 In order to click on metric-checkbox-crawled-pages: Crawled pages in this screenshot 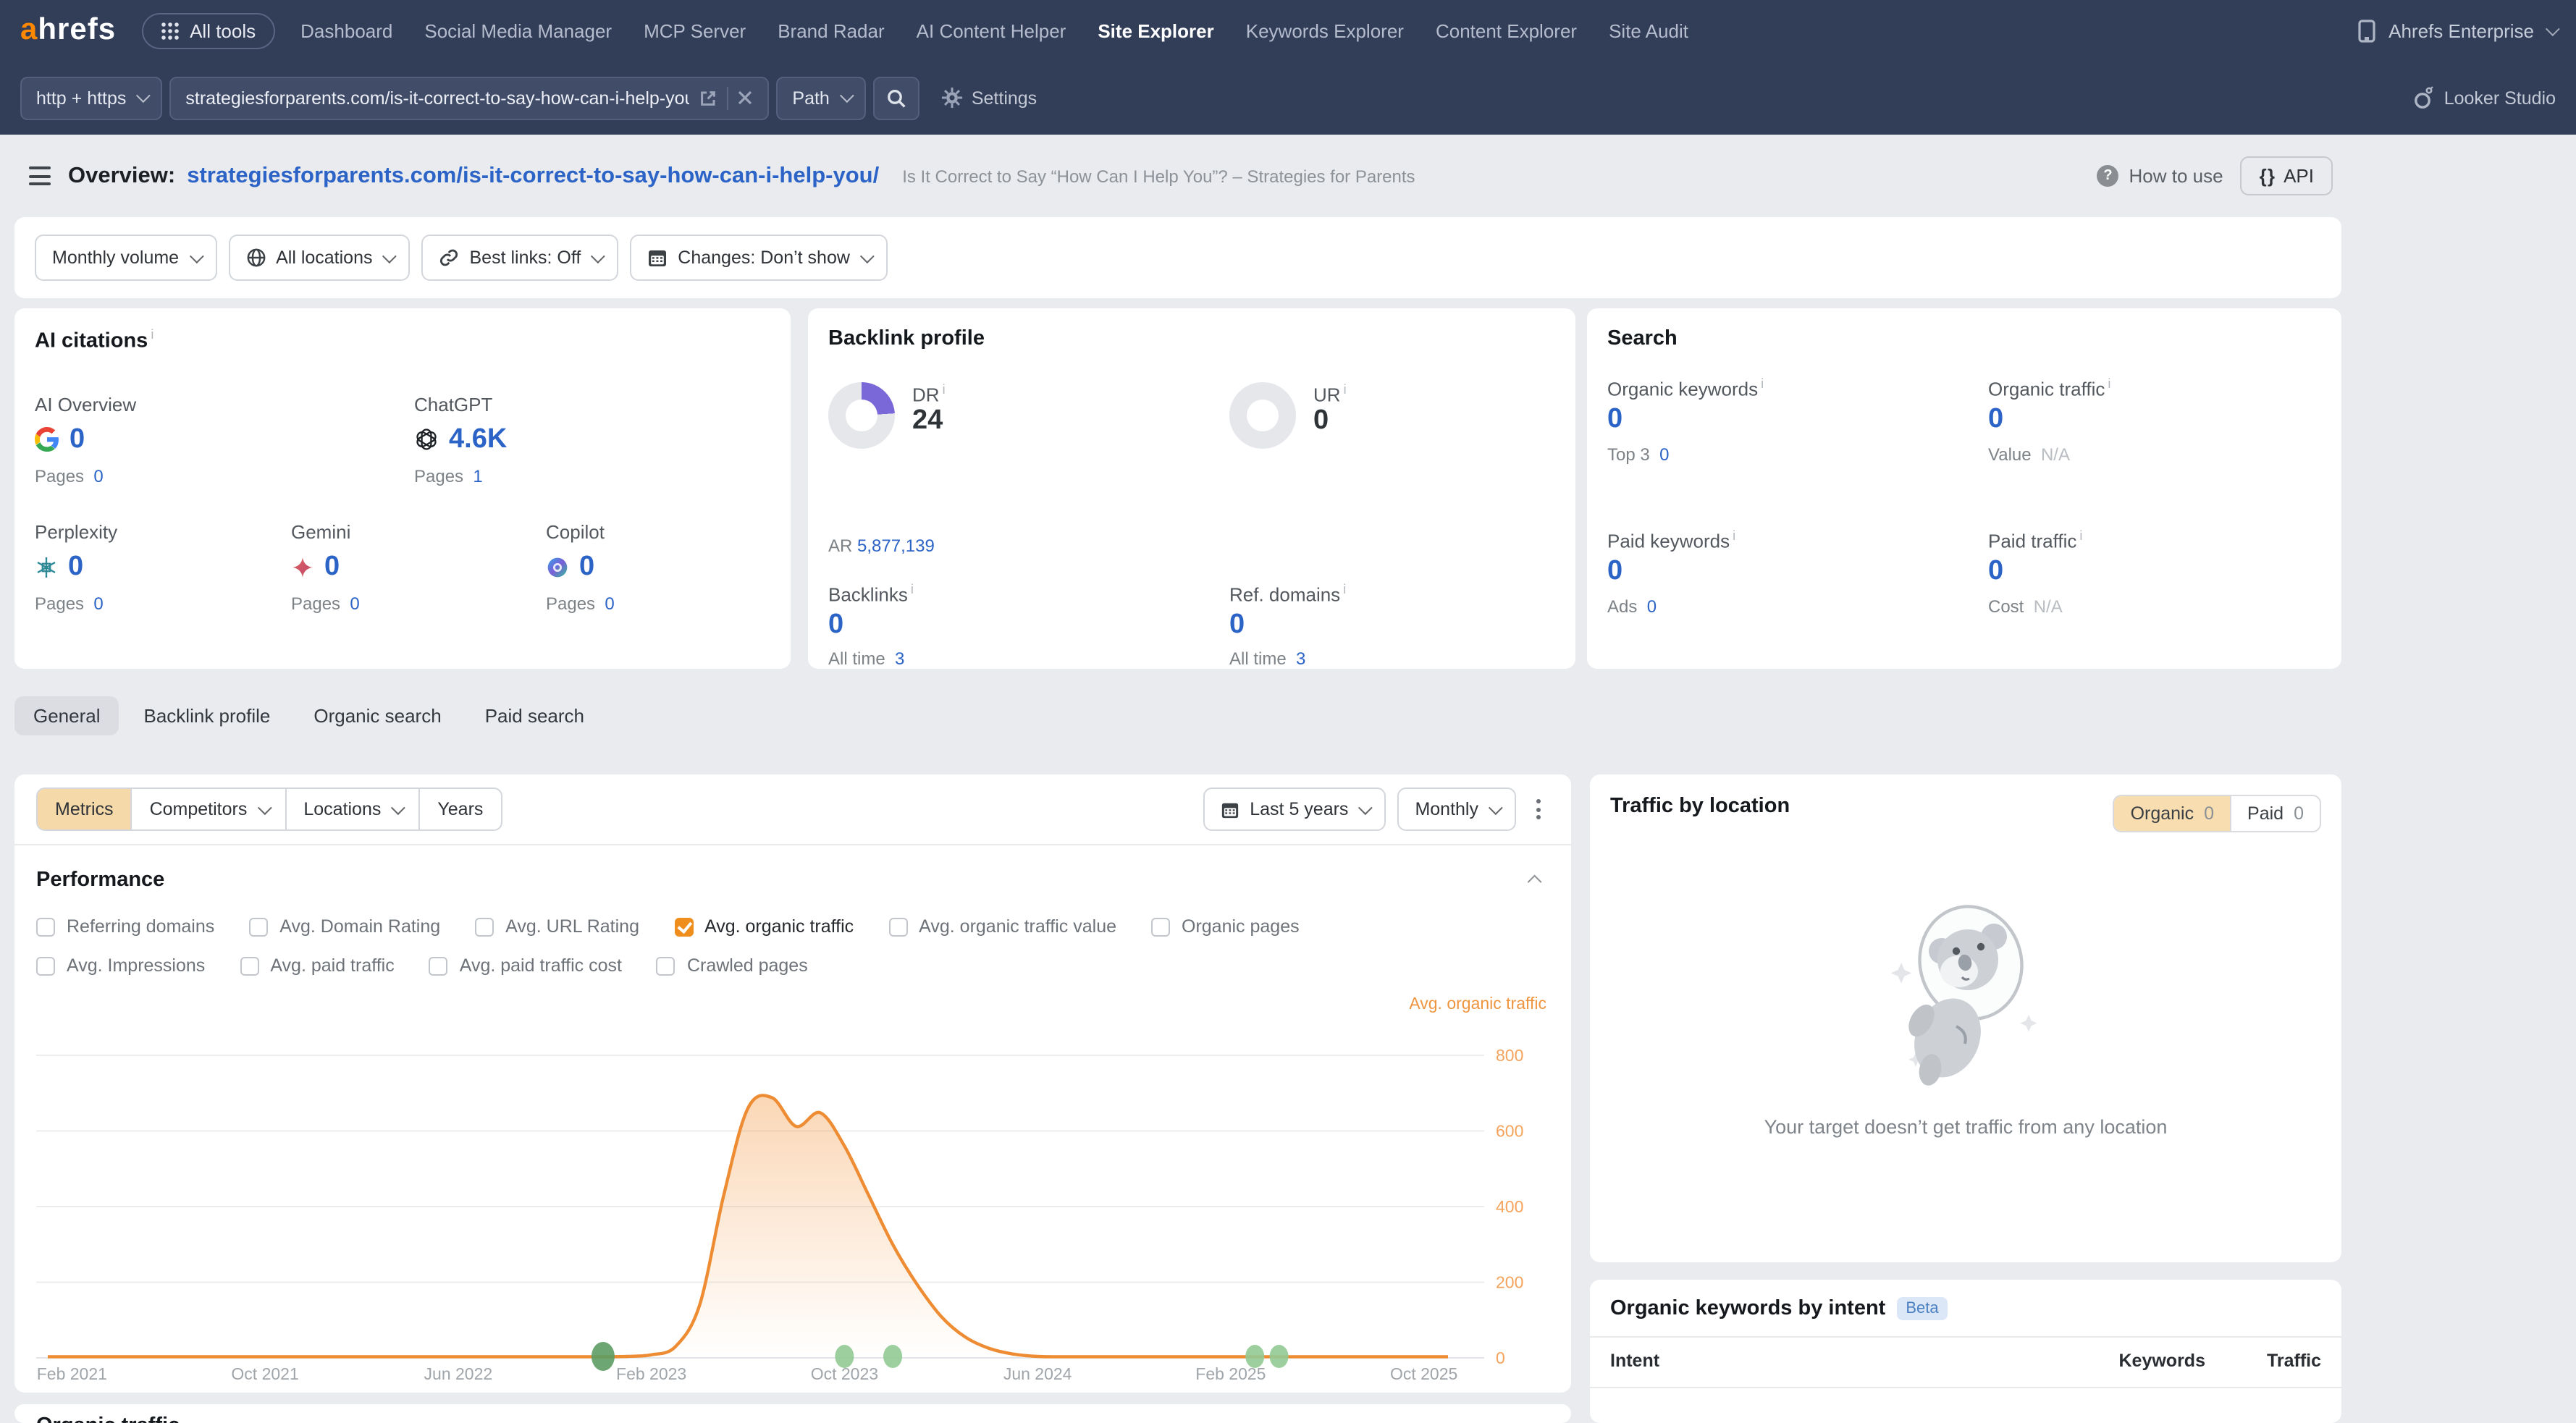, I will do `click(732, 966)`.